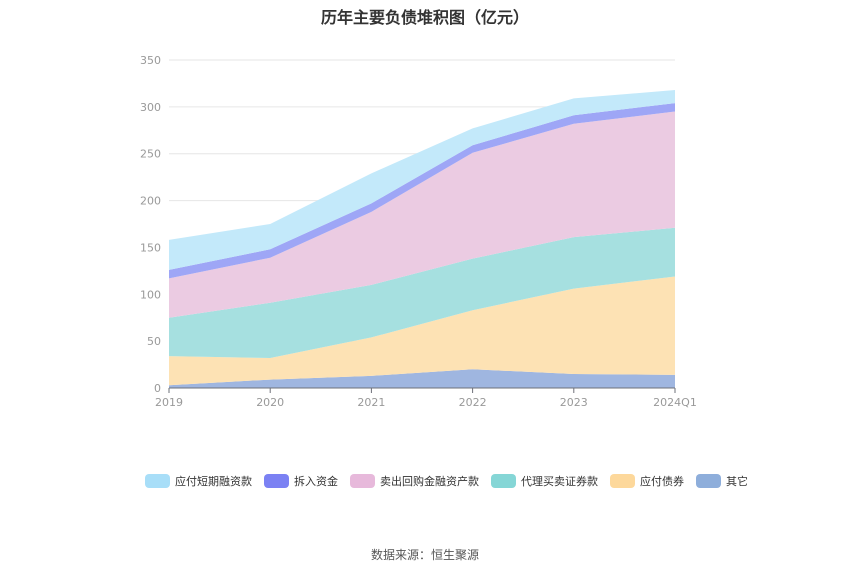 The width and height of the screenshot is (850, 575). Describe the element at coordinates (574, 402) in the screenshot. I see `x-tick-label: 2023` at that location.